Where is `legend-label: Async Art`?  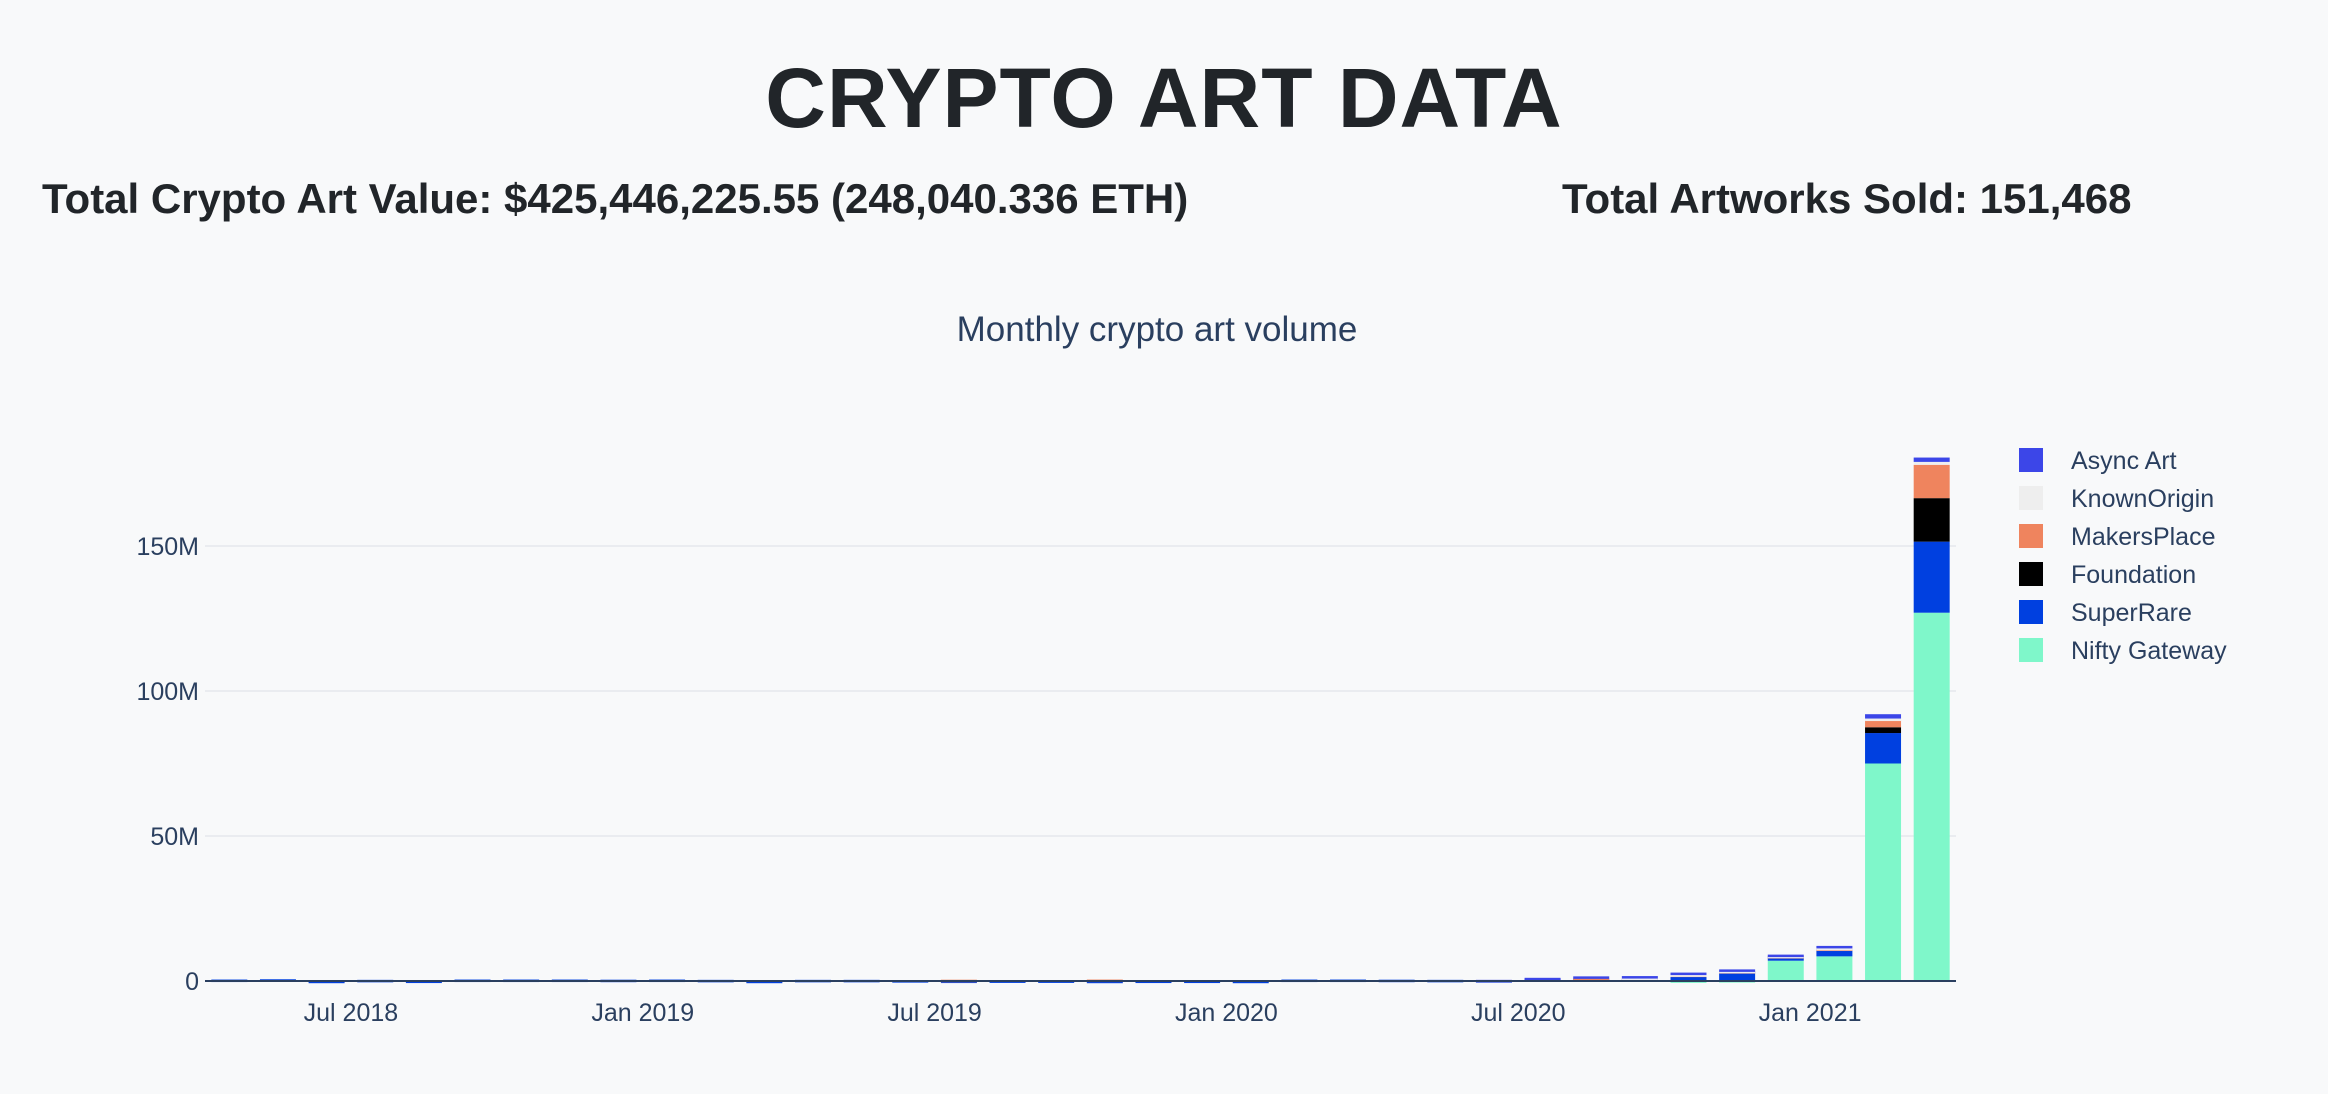 legend-label: Async Art is located at coordinates (2124, 461).